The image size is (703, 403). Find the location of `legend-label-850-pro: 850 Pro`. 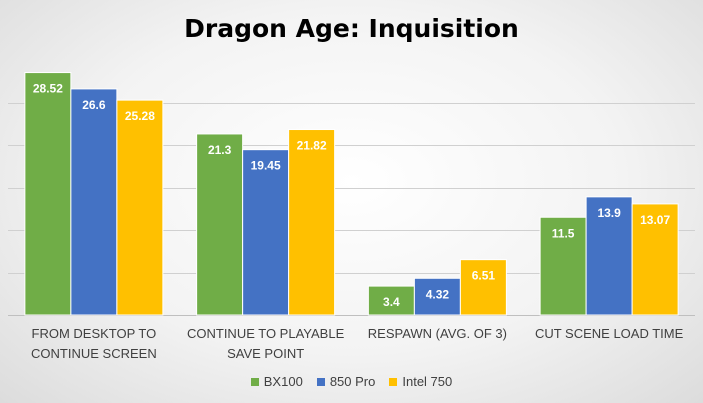

legend-label-850-pro: 850 Pro is located at coordinates (352, 381).